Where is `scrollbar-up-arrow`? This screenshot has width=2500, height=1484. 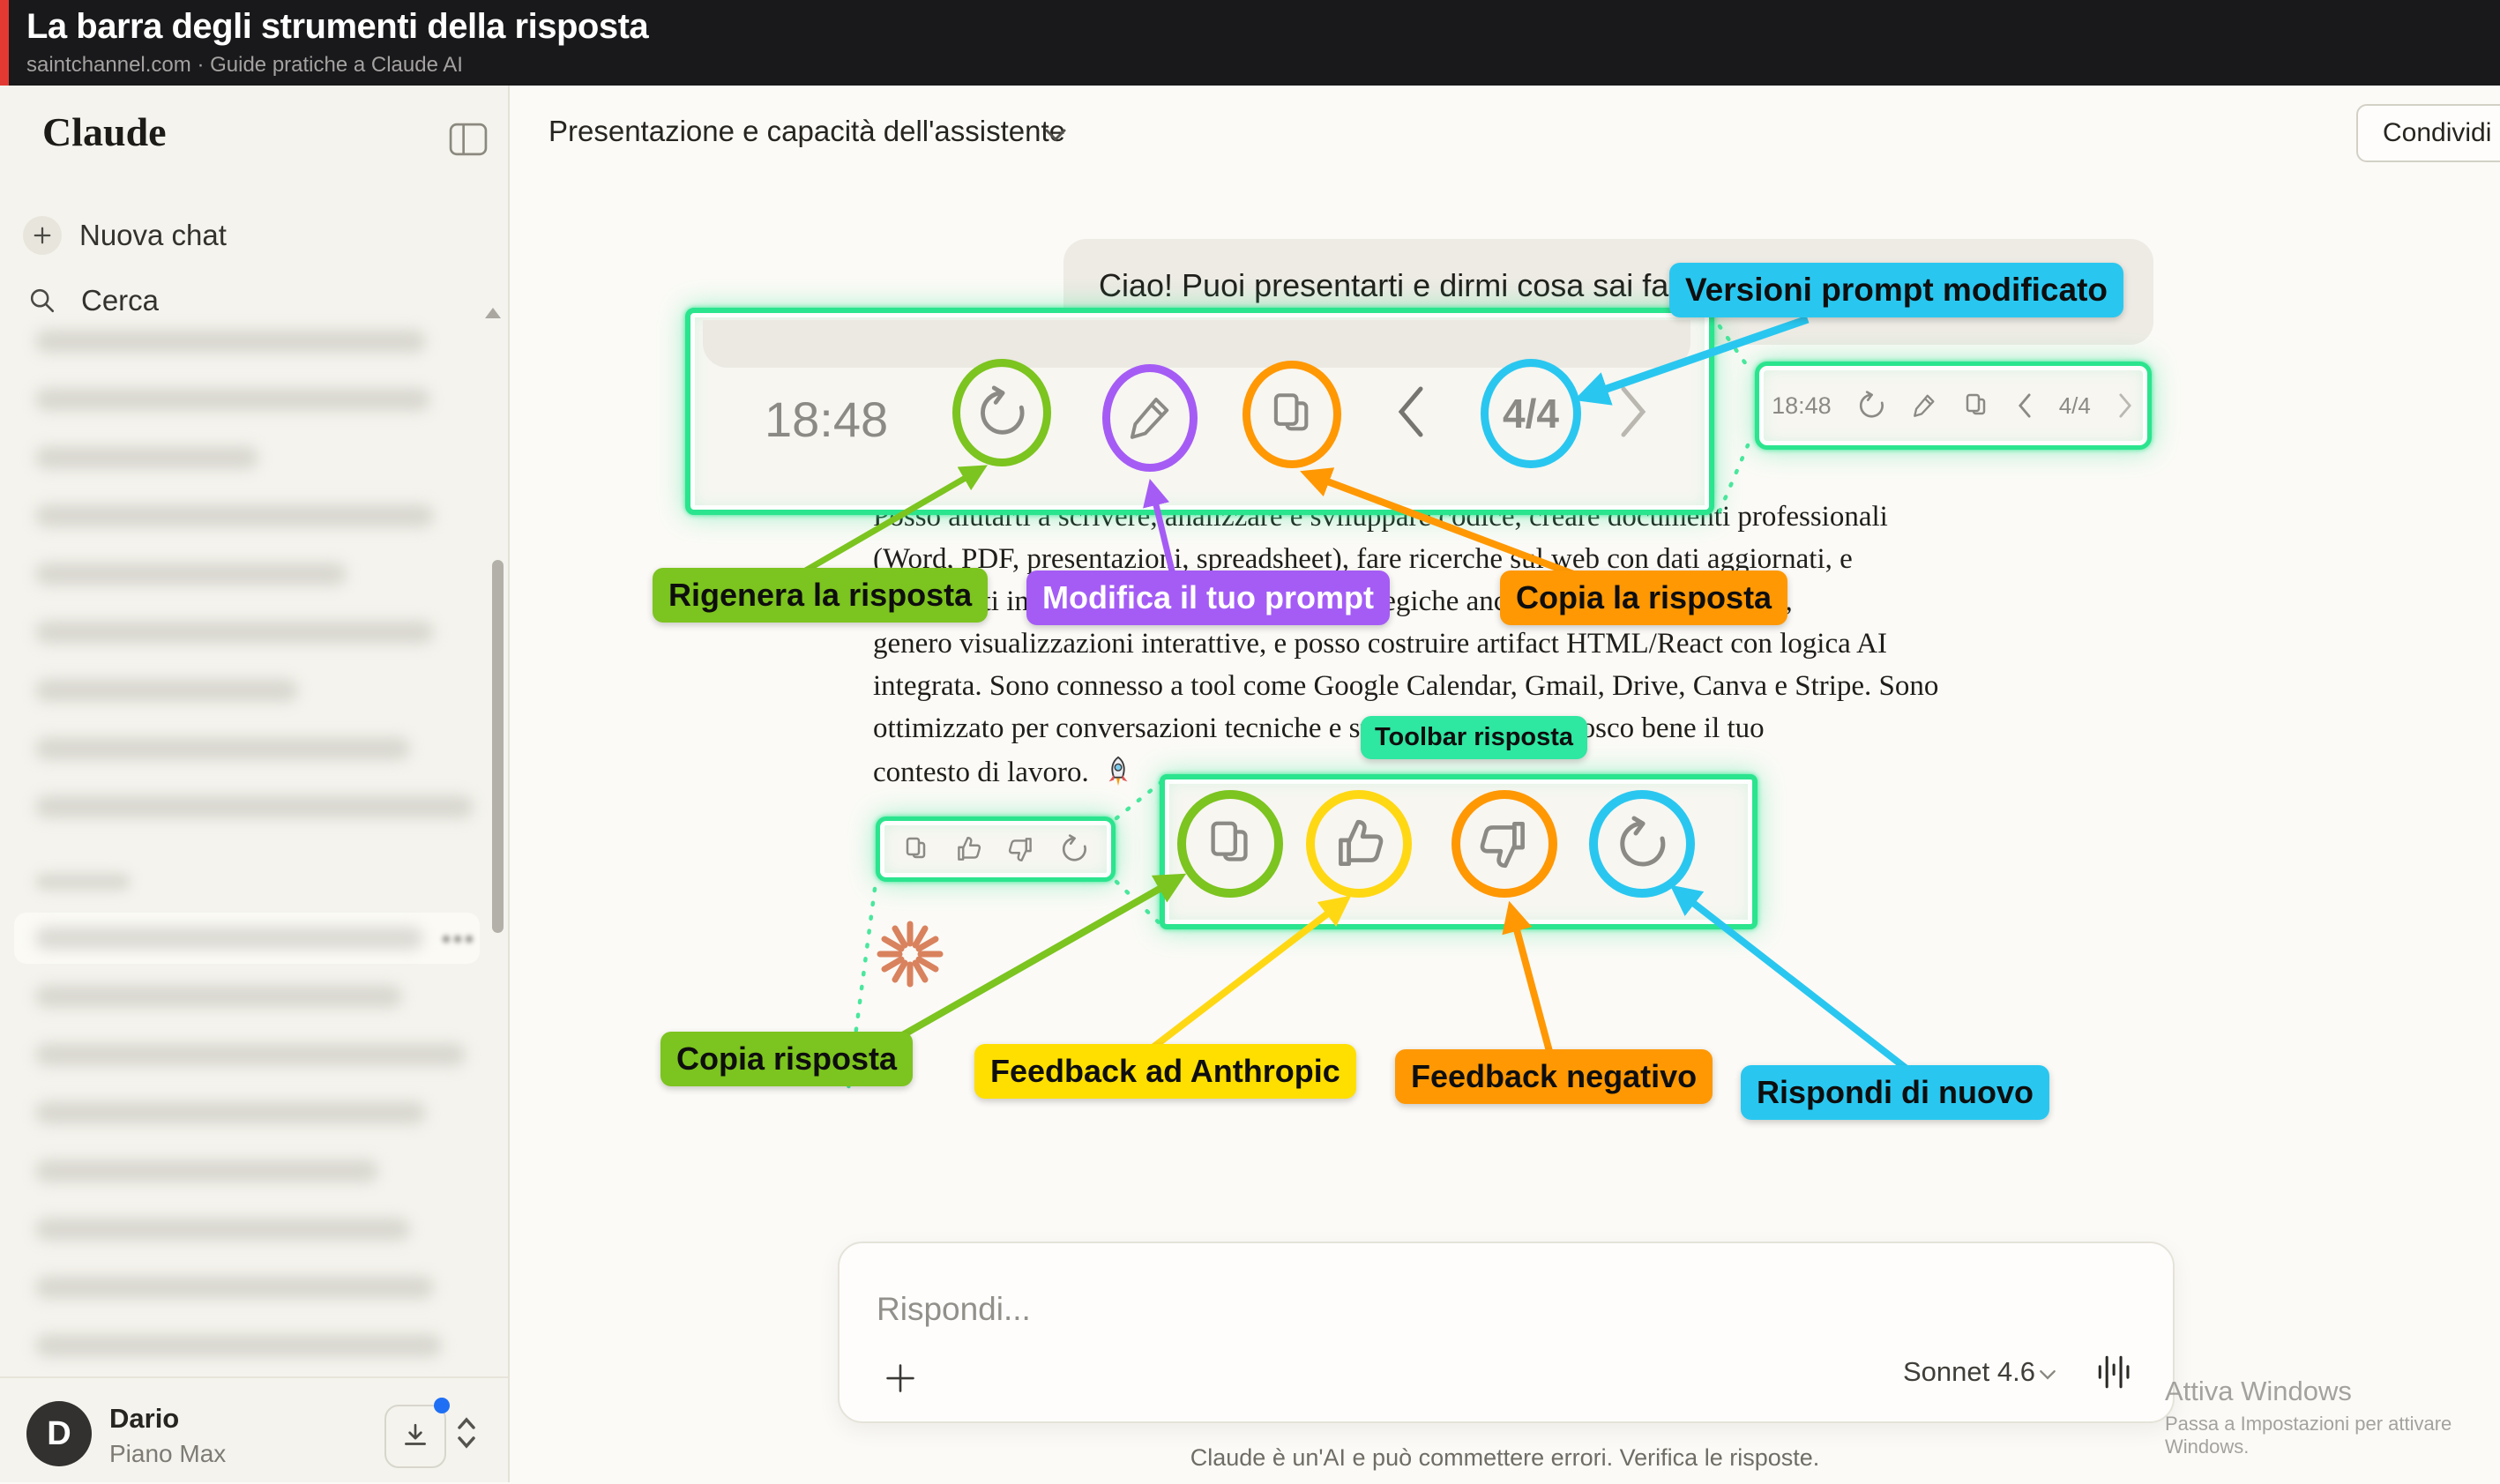
scrollbar-up-arrow is located at coordinates (493, 313).